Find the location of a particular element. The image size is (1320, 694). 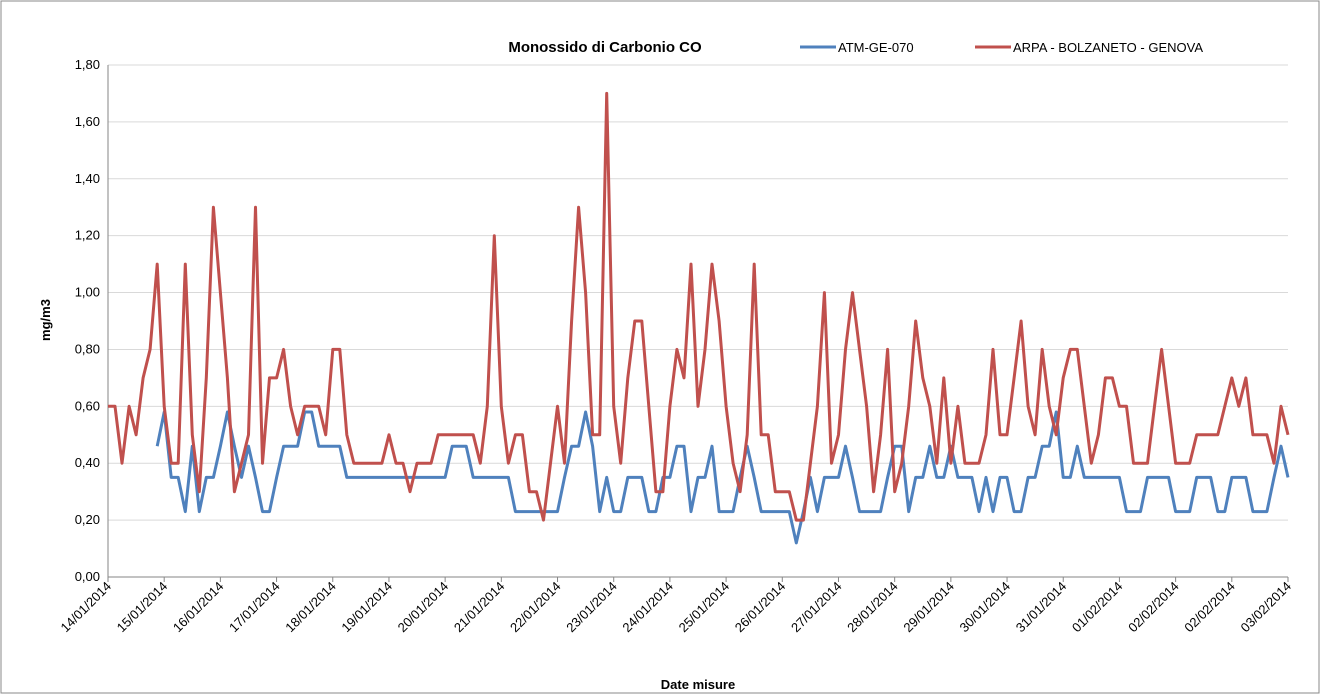

y-tick-label: 0,20 is located at coordinates (87, 519).